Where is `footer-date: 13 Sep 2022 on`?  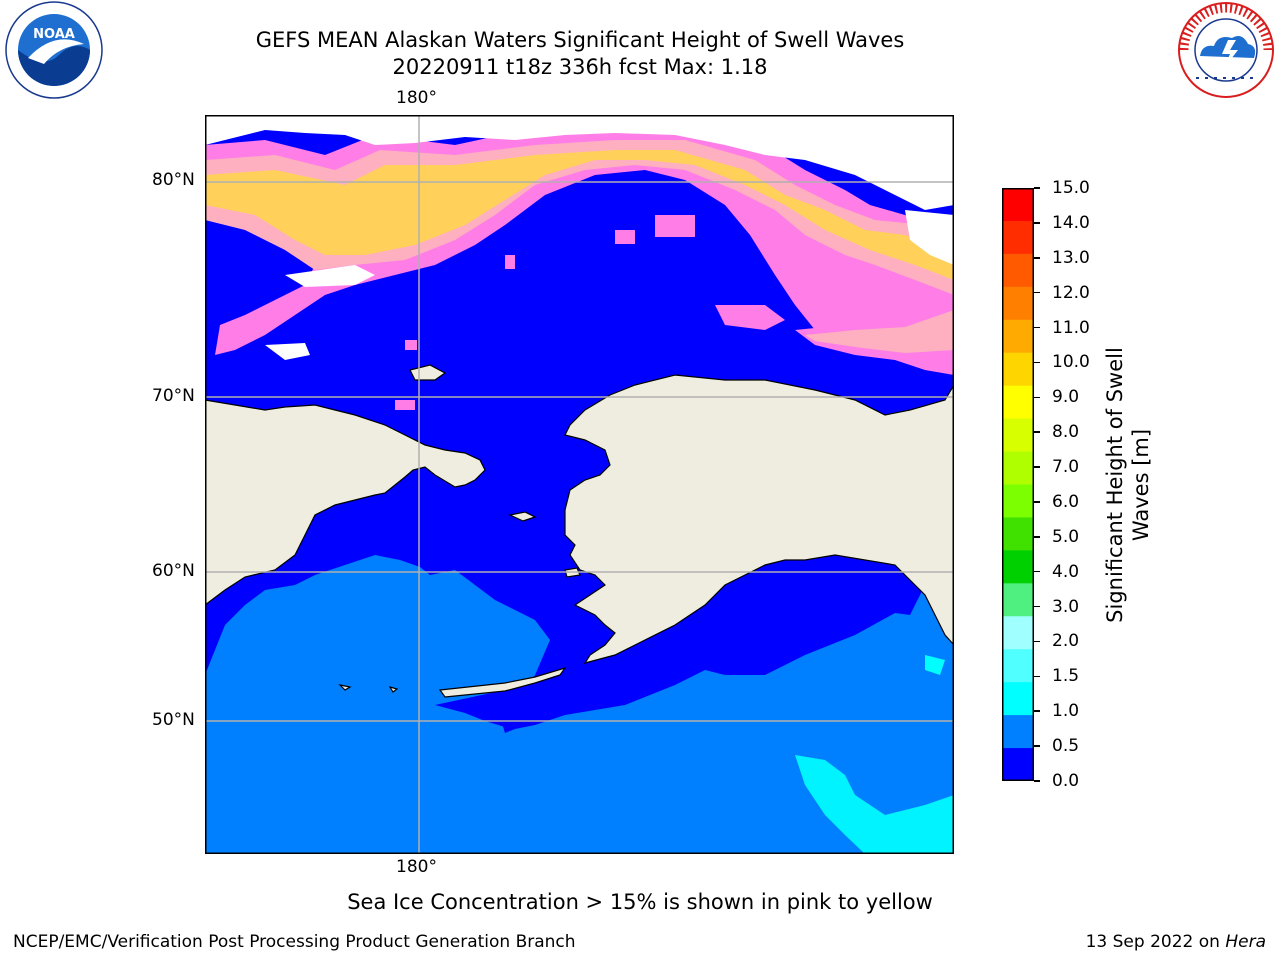 footer-date: 13 Sep 2022 on is located at coordinates (1155, 942).